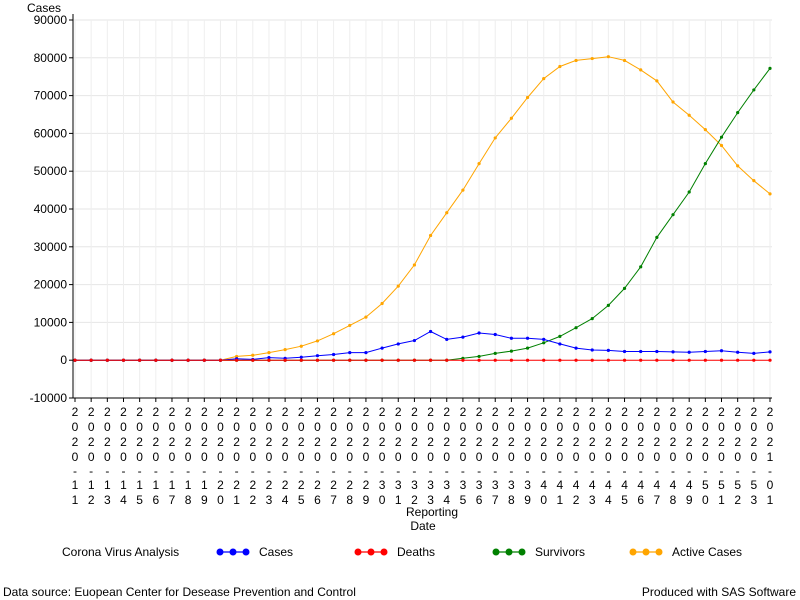 The width and height of the screenshot is (800, 600). What do you see at coordinates (51, 209) in the screenshot?
I see `y-tick-label: 40000` at bounding box center [51, 209].